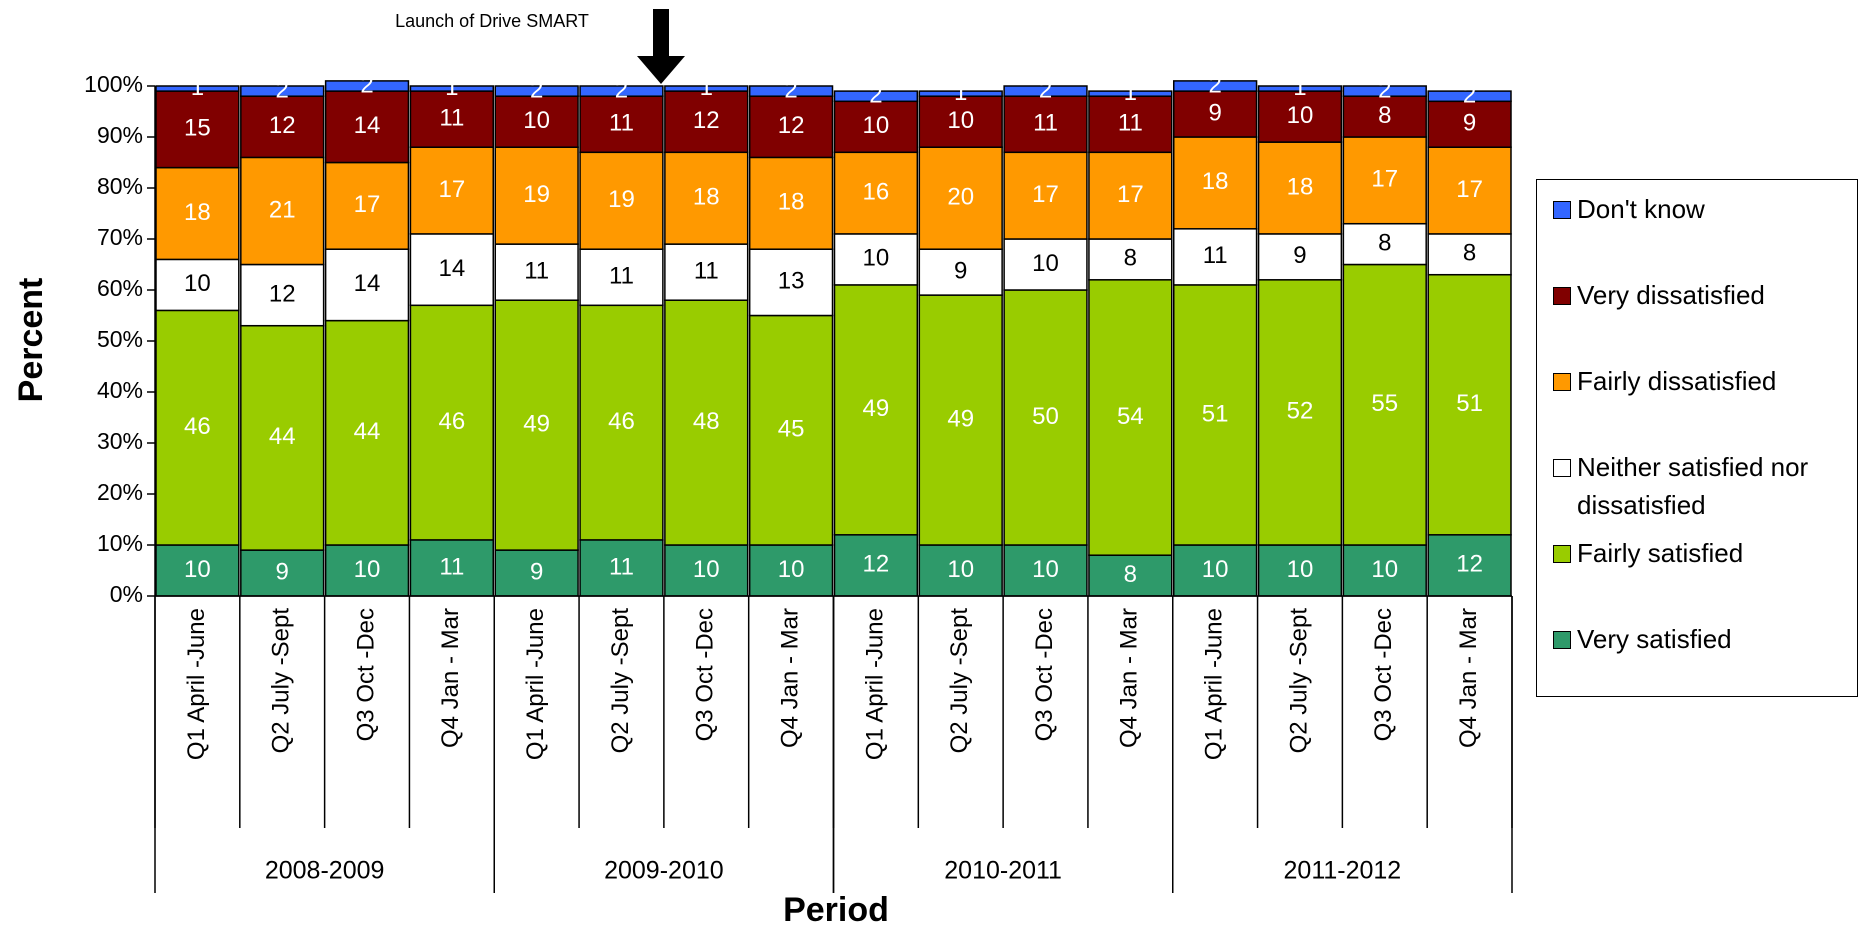 This screenshot has height=939, width=1860. What do you see at coordinates (120, 441) in the screenshot?
I see `y-tick-label: 30%` at bounding box center [120, 441].